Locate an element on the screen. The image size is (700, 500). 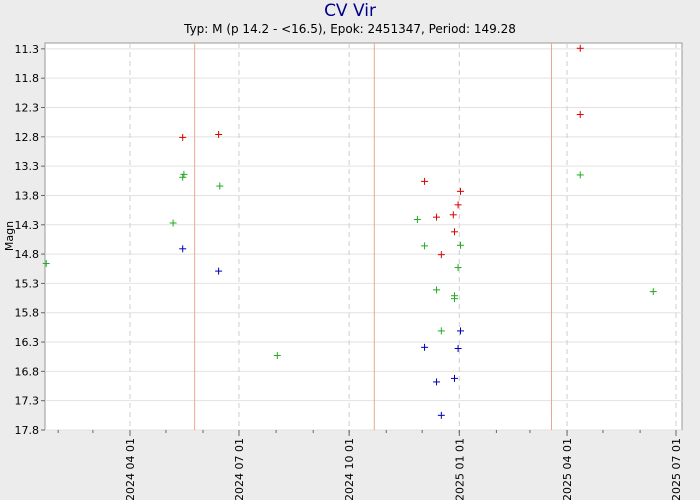
x-tick-label: 2024 04 01 is located at coordinates (130, 469).